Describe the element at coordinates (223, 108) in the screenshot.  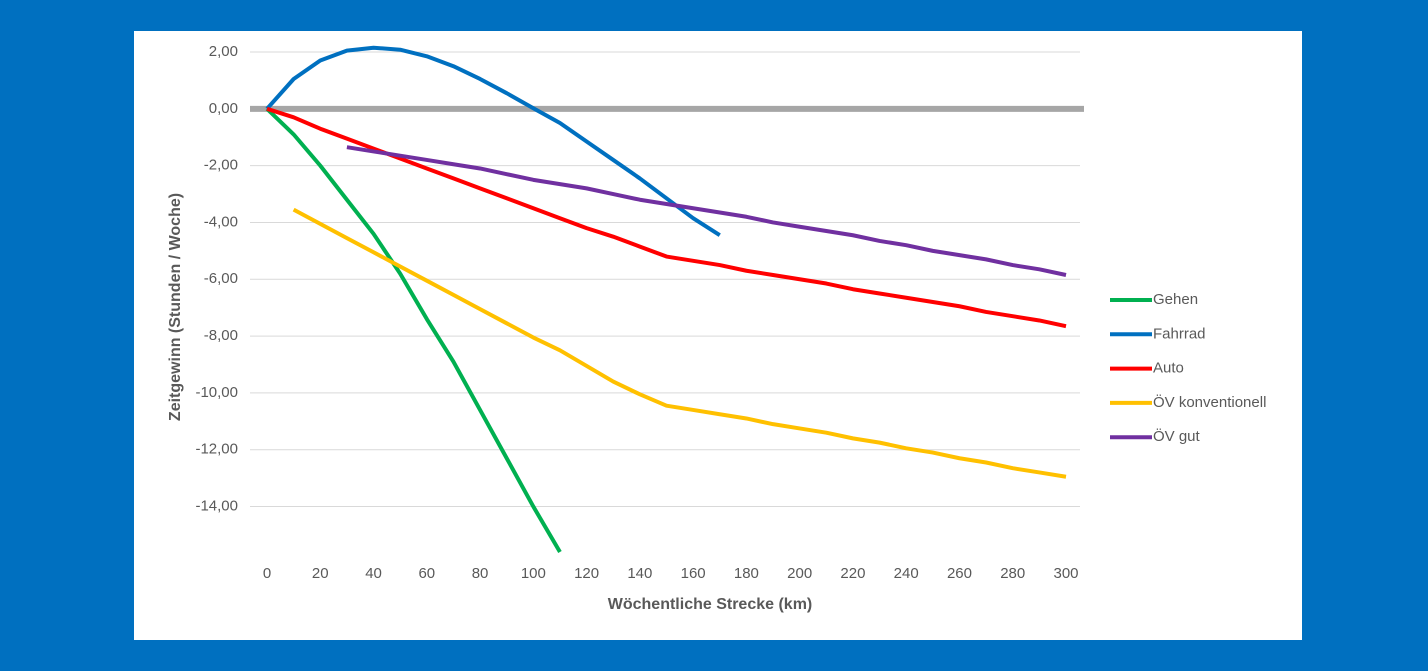
I see `y-tick-label: 0,00` at that location.